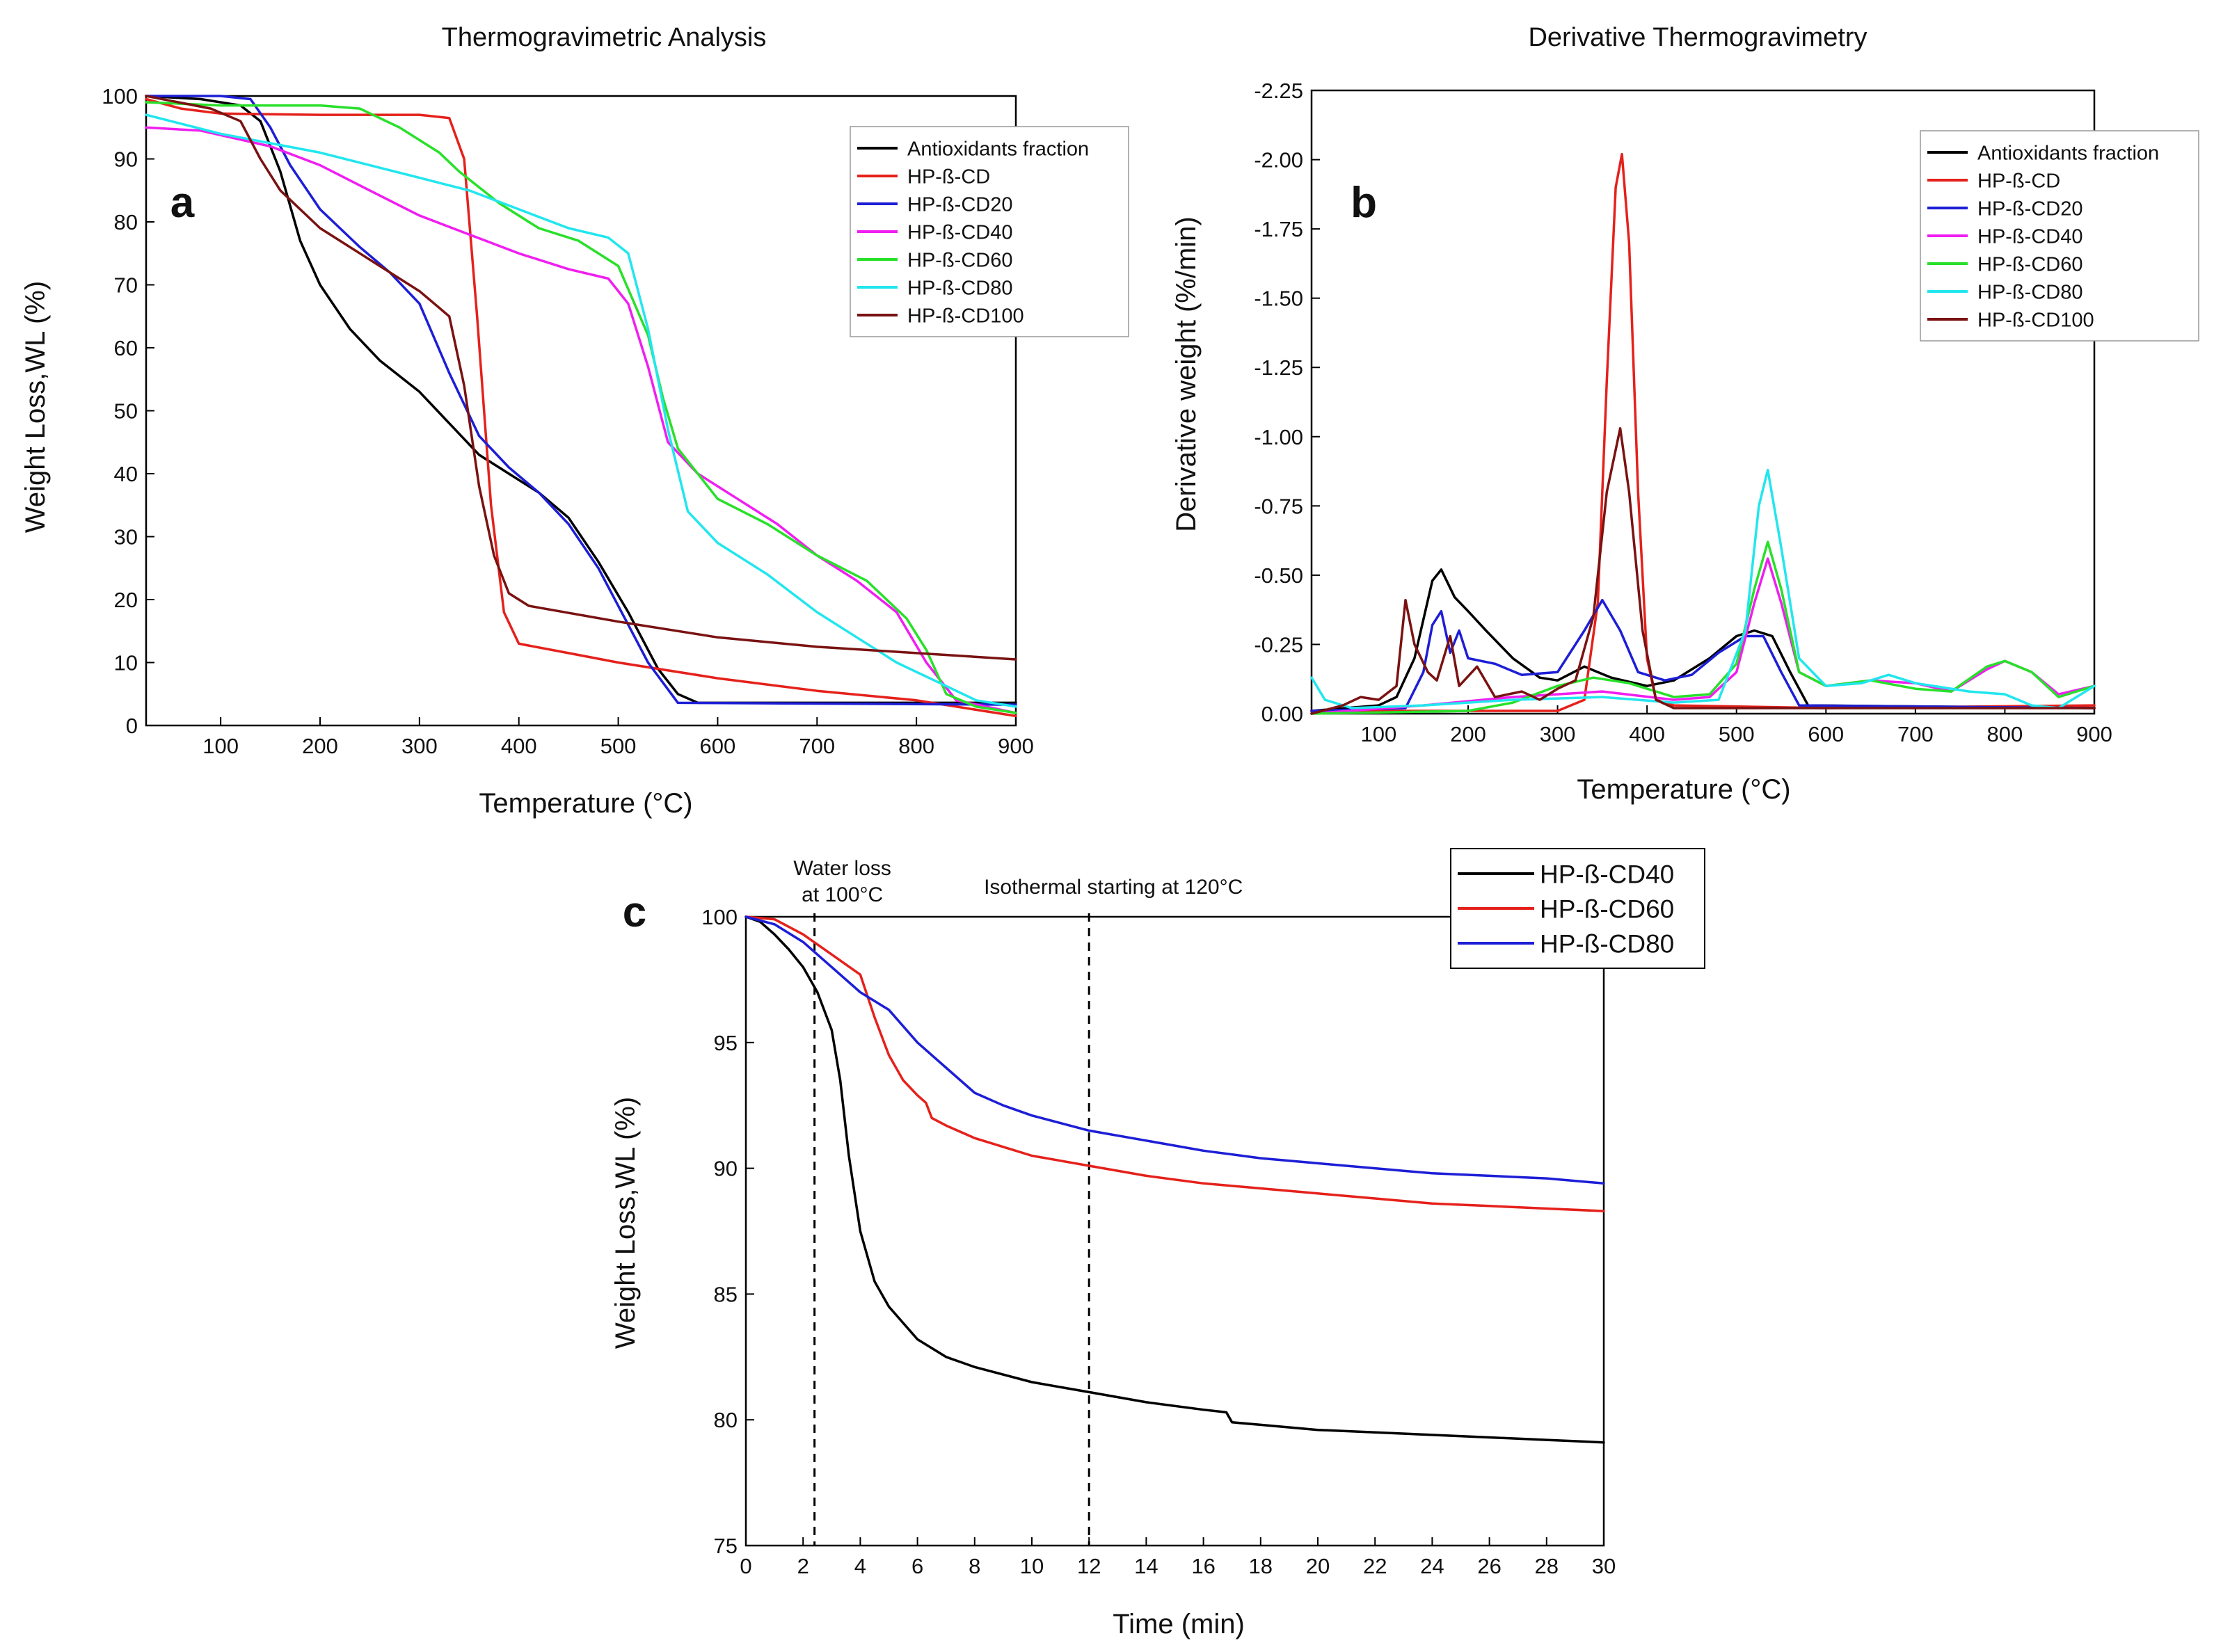 This screenshot has width=2214, height=1652. Describe the element at coordinates (960, 288) in the screenshot. I see `panel-a-legend-label: HP-ß-CD80` at that location.